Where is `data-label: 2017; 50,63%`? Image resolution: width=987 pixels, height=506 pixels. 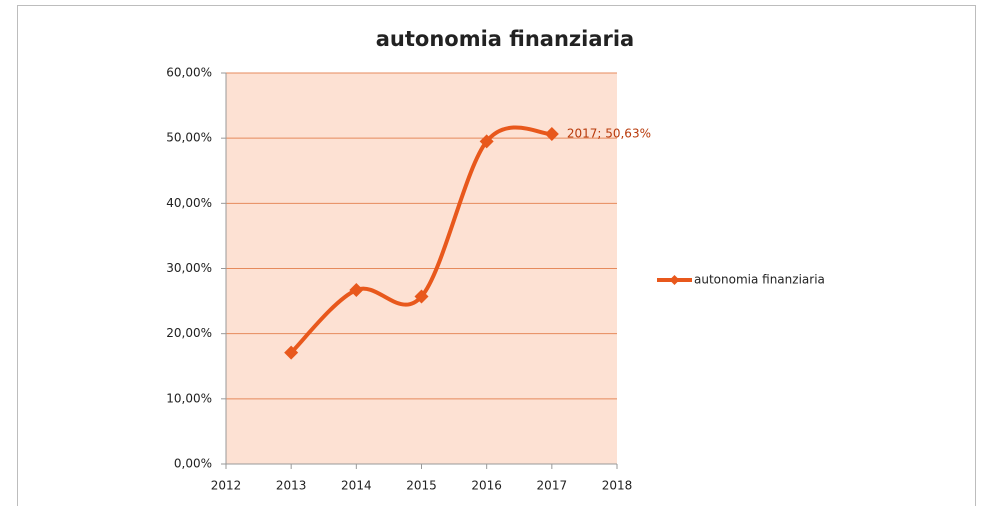
data-label: 2017; 50,63% is located at coordinates (609, 134).